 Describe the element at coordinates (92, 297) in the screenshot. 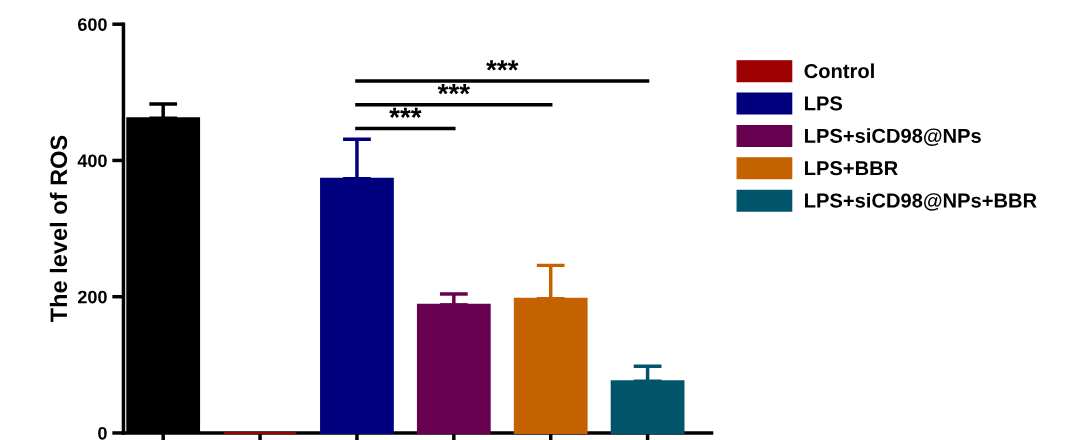

I see `y-tick-label: 200` at that location.